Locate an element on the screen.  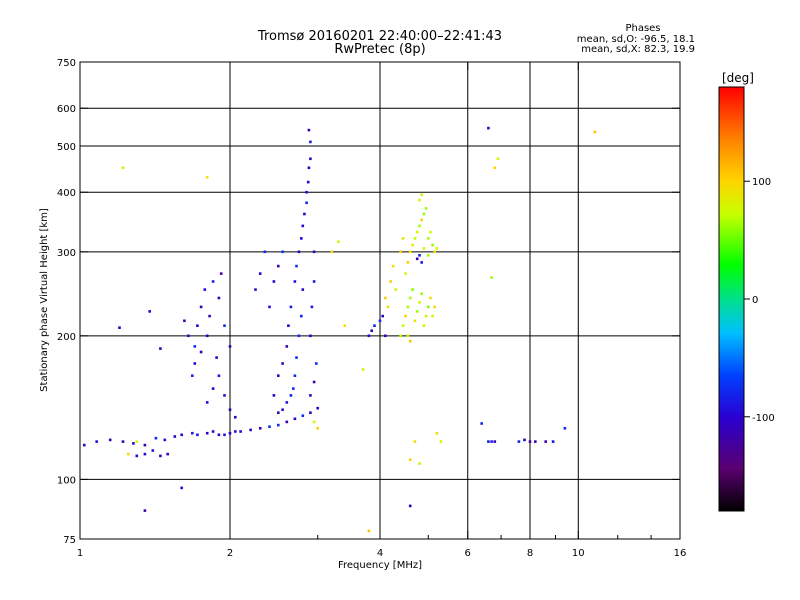
colorbar: [deg] -100 0 100 is located at coordinates (746, 291).